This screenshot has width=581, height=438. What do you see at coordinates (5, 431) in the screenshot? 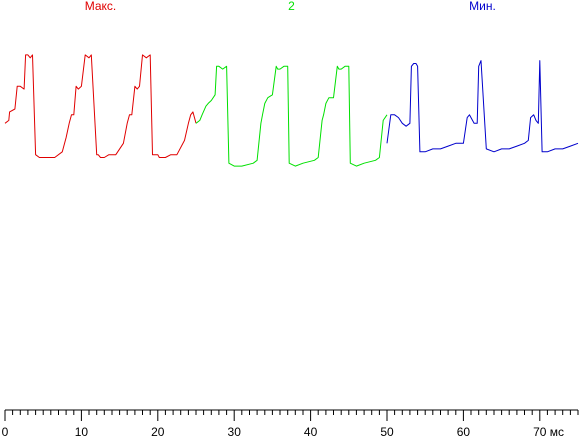
I see `x-tick-label: 0` at bounding box center [5, 431].